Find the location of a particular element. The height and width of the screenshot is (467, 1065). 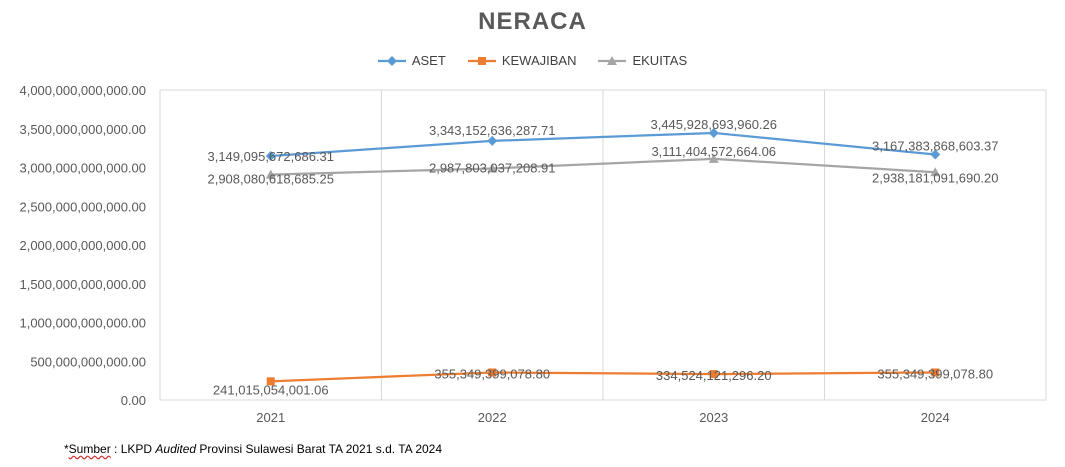

x-tick-label: 2024 is located at coordinates (935, 417).